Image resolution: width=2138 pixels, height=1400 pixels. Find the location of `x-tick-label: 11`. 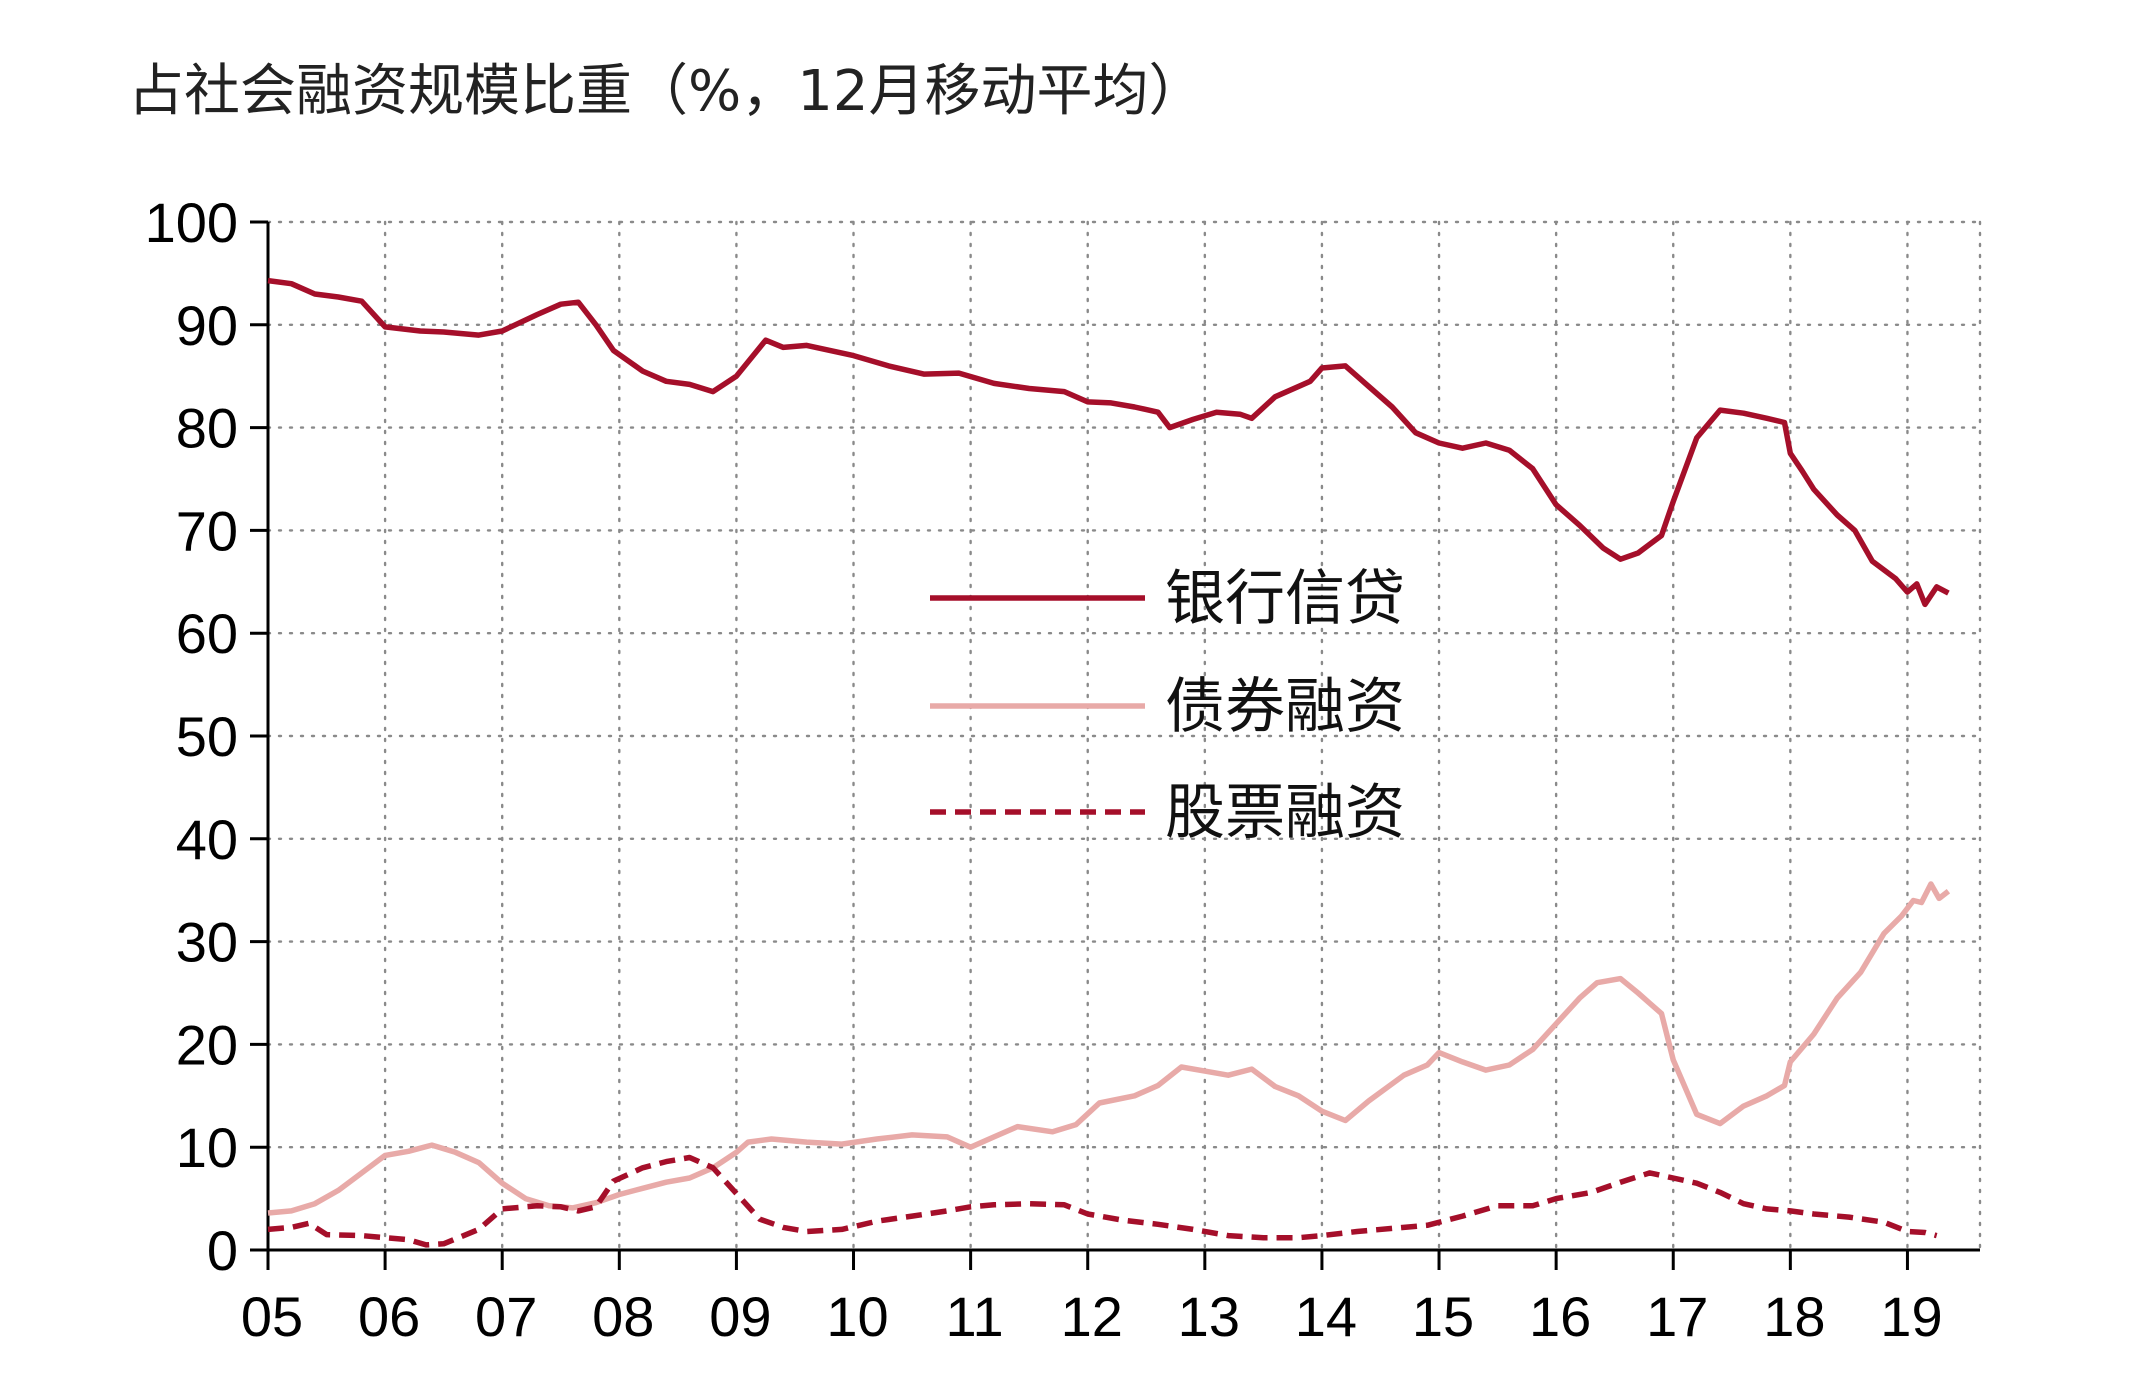

x-tick-label: 11 is located at coordinates (975, 1316).